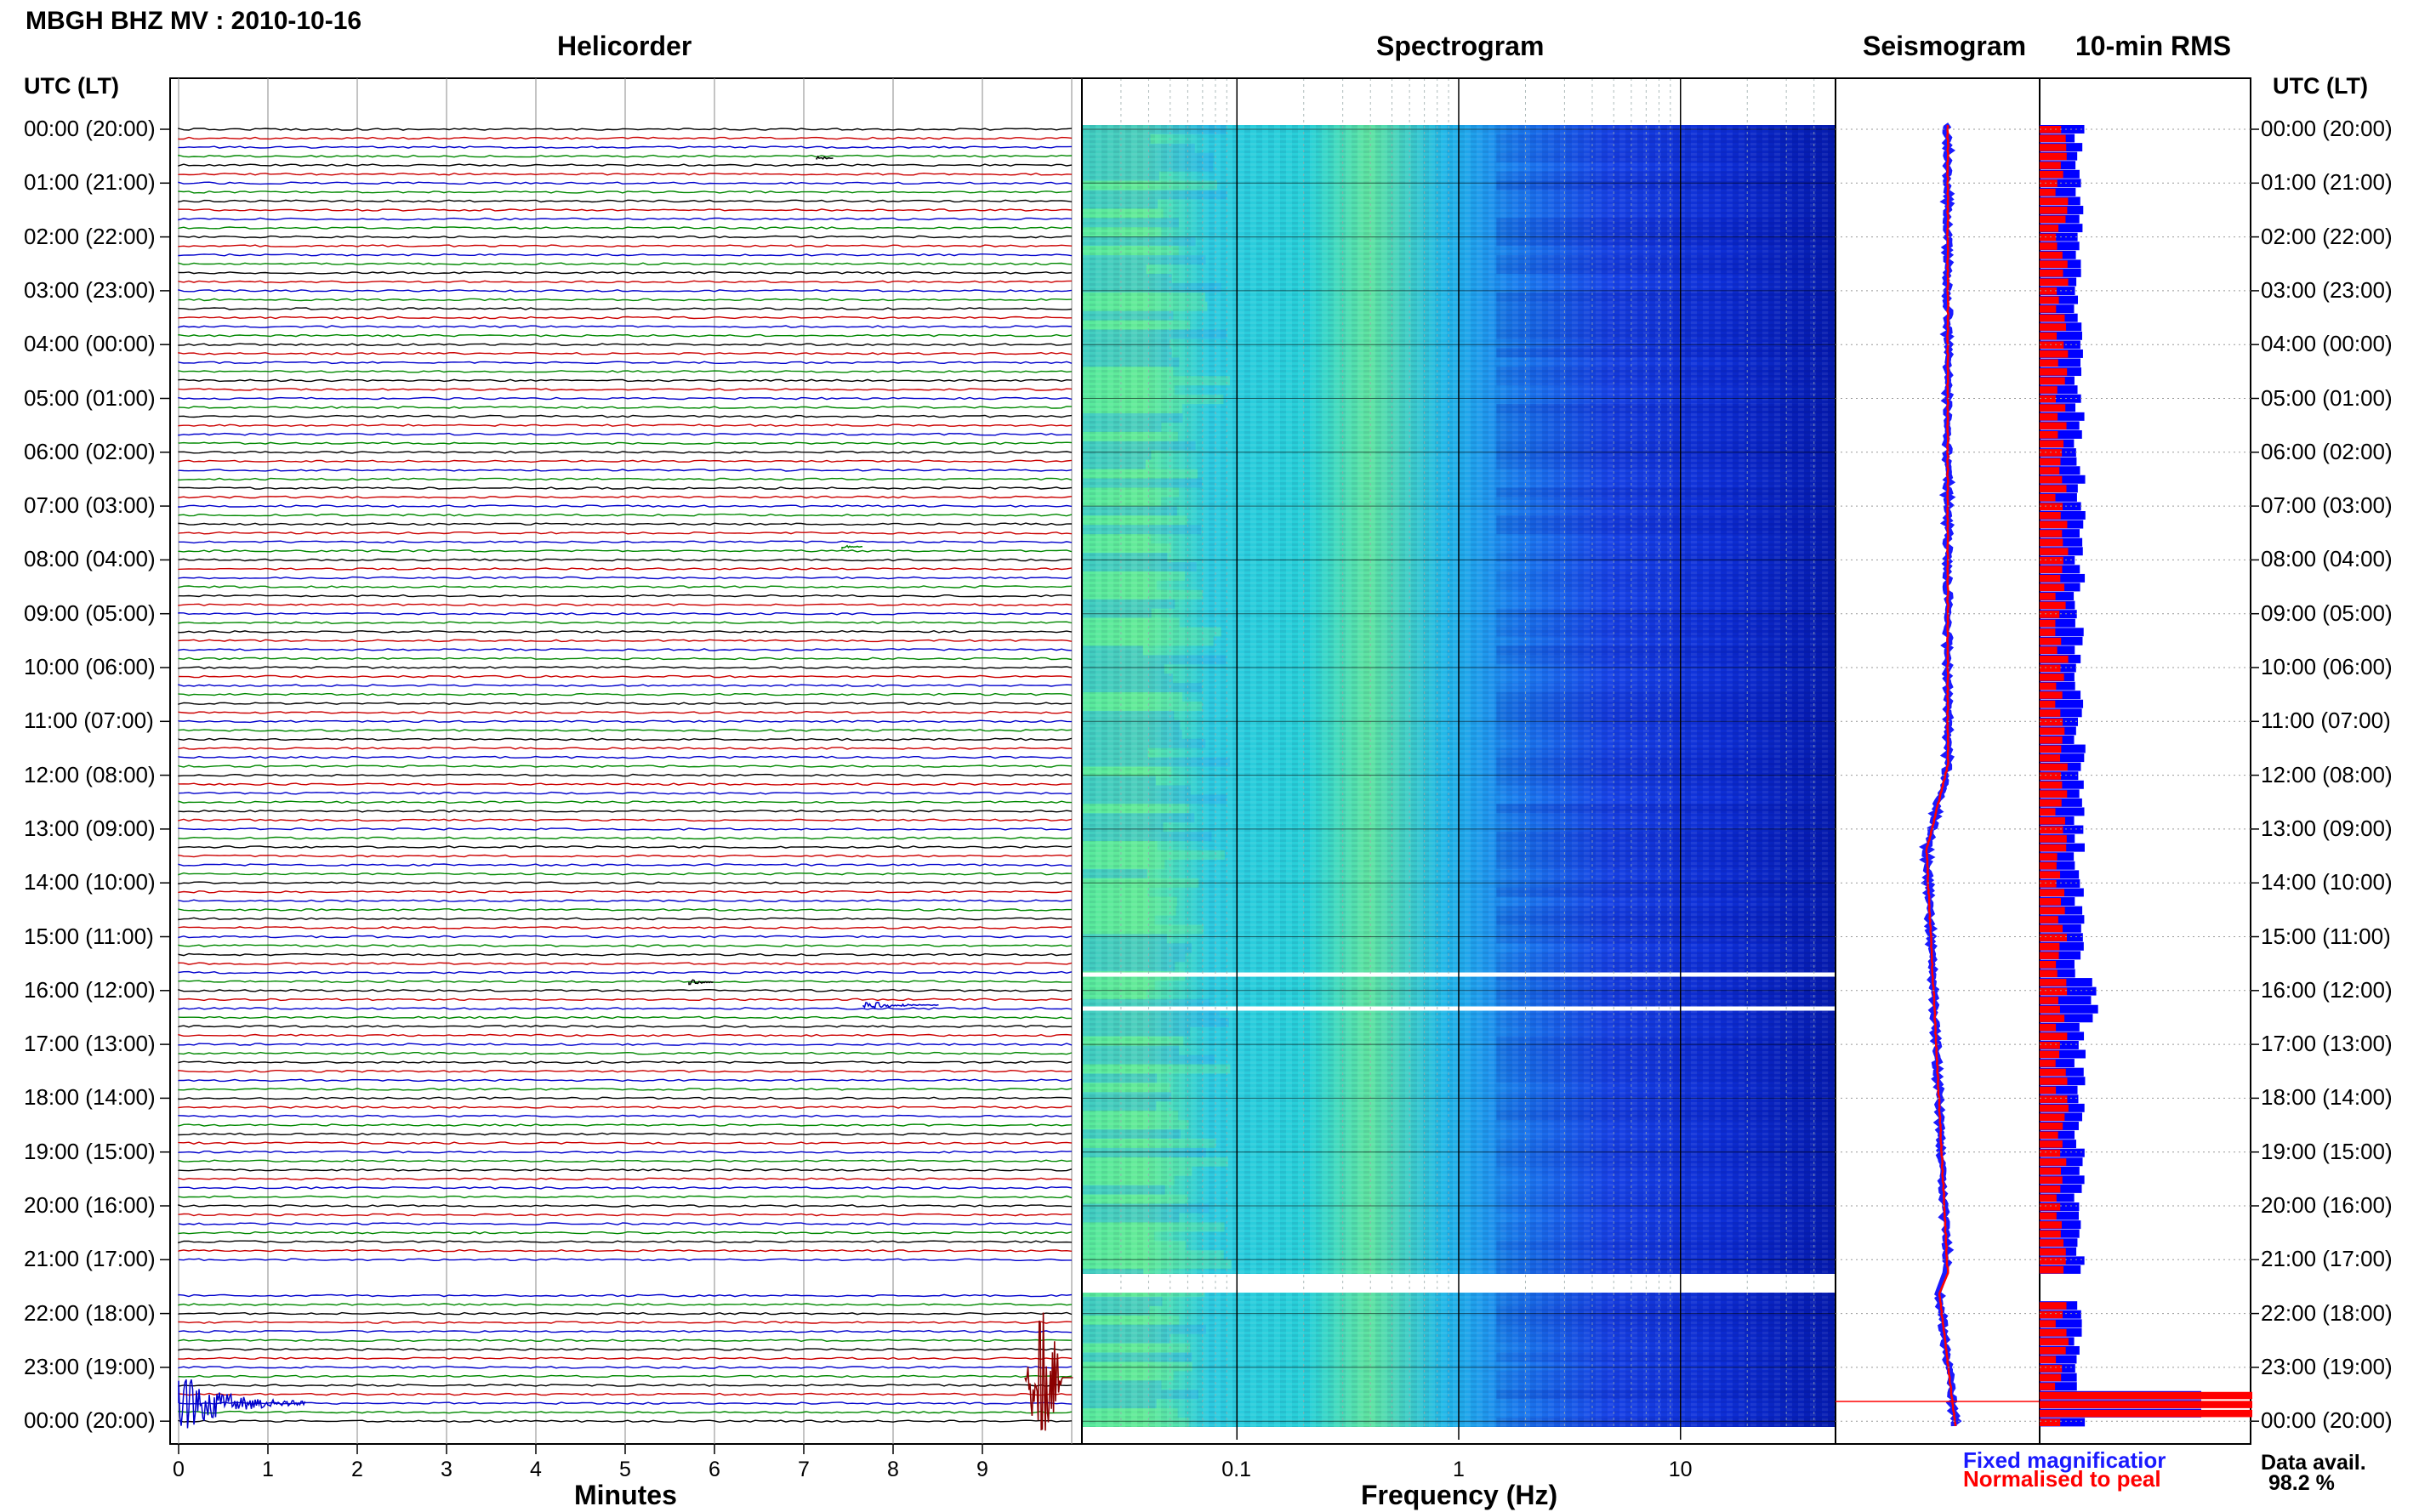 The height and width of the screenshot is (1512, 2419). What do you see at coordinates (1941, 775) in the screenshot?
I see `seismogram-trace` at bounding box center [1941, 775].